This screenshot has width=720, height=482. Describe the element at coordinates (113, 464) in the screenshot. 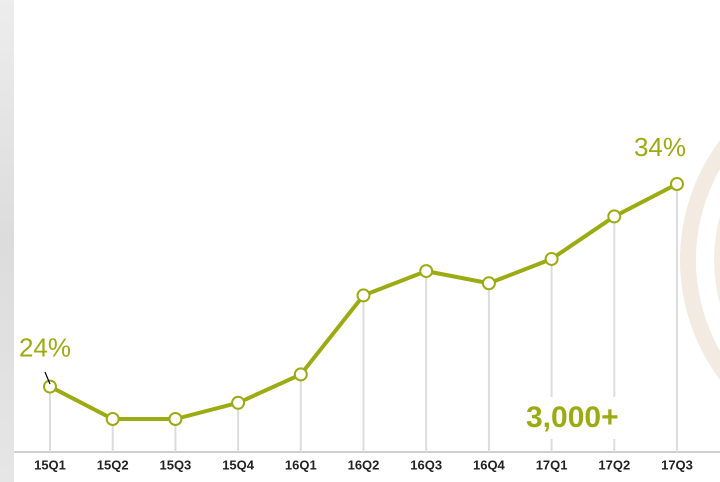

I see `x-tick-label: 15Q2` at that location.